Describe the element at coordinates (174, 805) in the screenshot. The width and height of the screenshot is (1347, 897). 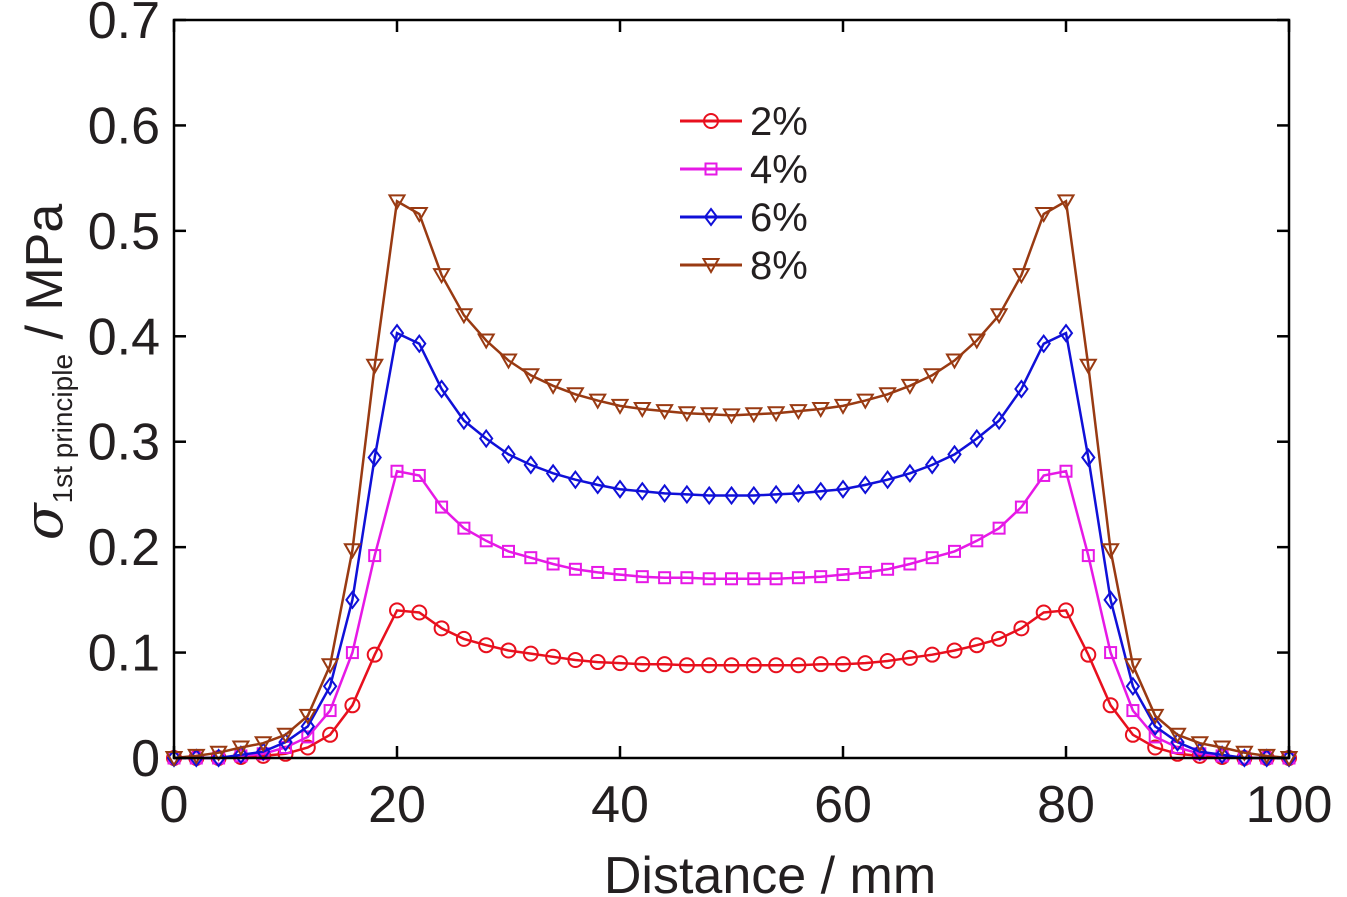
I see `x-tick-label: 0` at that location.